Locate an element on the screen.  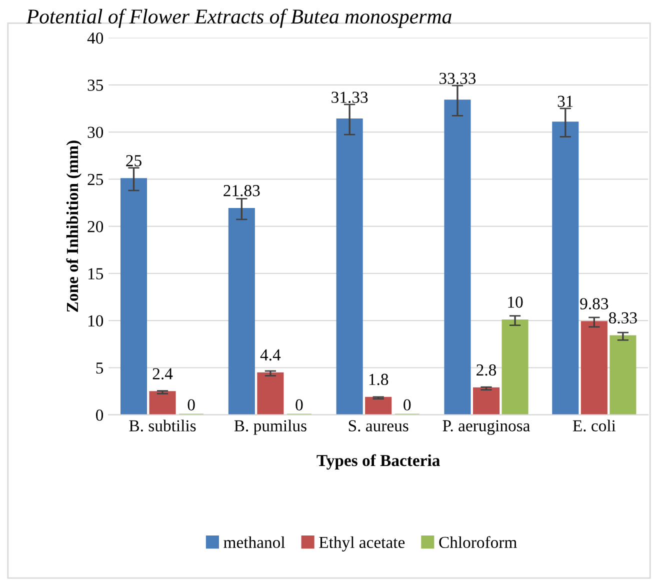
y-tick-label: 10 is located at coordinates (96, 321).